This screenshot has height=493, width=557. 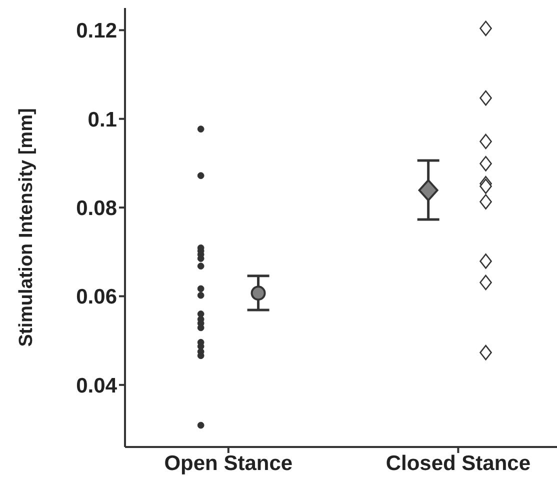 What do you see at coordinates (96, 31) in the screenshot?
I see `y-tick-label: 0.12` at bounding box center [96, 31].